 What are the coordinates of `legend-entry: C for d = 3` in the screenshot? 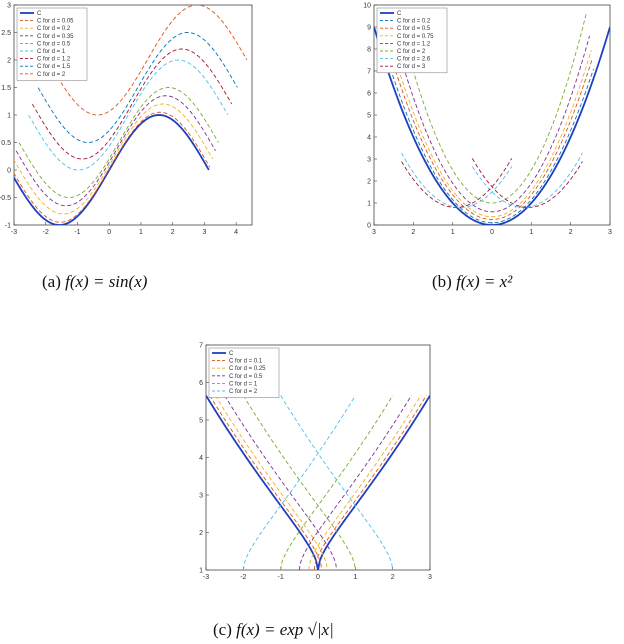 It's located at (411, 67).